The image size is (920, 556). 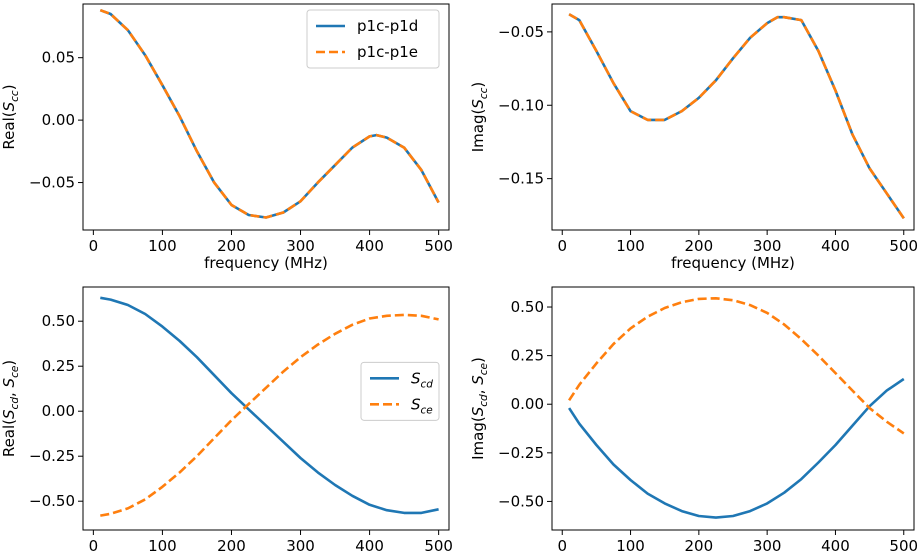 I want to click on legend: Scd Sce, so click(x=400, y=391).